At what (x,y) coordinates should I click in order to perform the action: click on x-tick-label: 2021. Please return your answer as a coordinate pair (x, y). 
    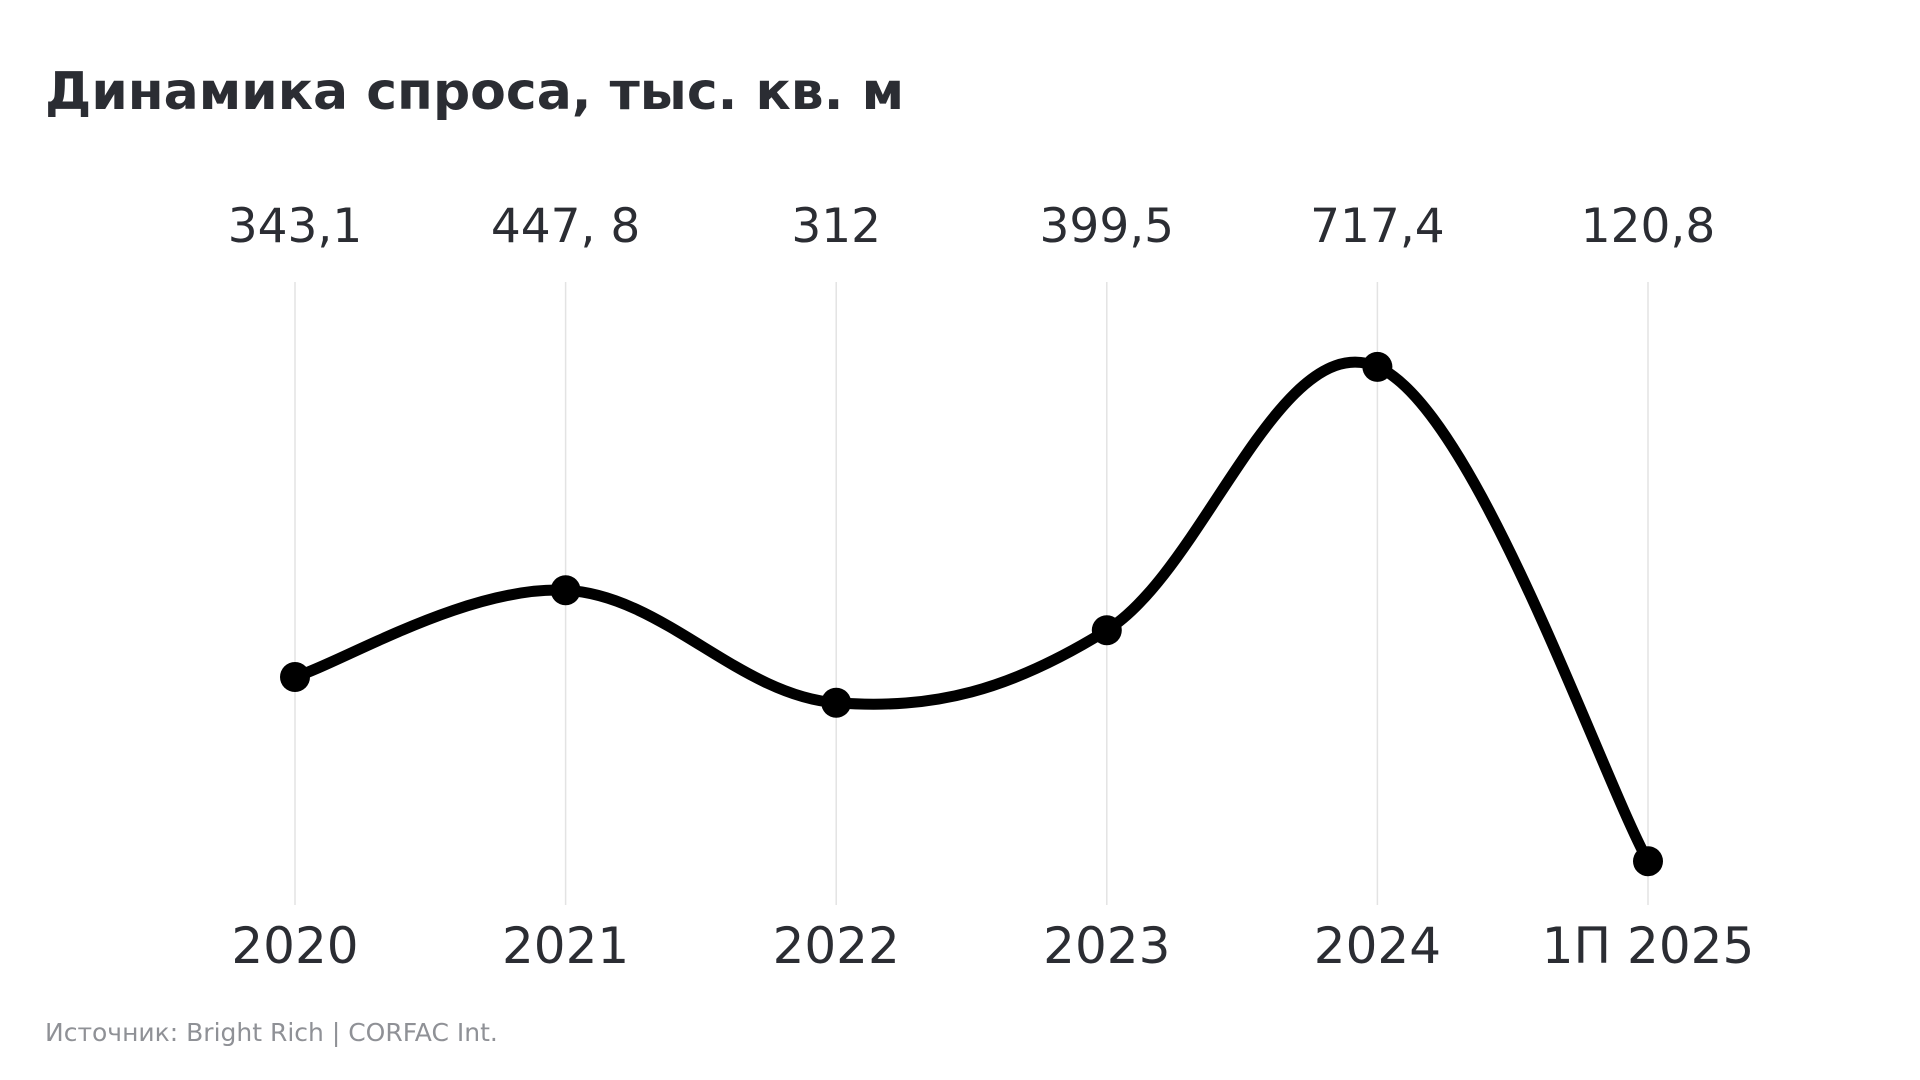
    Looking at the image, I should click on (565, 946).